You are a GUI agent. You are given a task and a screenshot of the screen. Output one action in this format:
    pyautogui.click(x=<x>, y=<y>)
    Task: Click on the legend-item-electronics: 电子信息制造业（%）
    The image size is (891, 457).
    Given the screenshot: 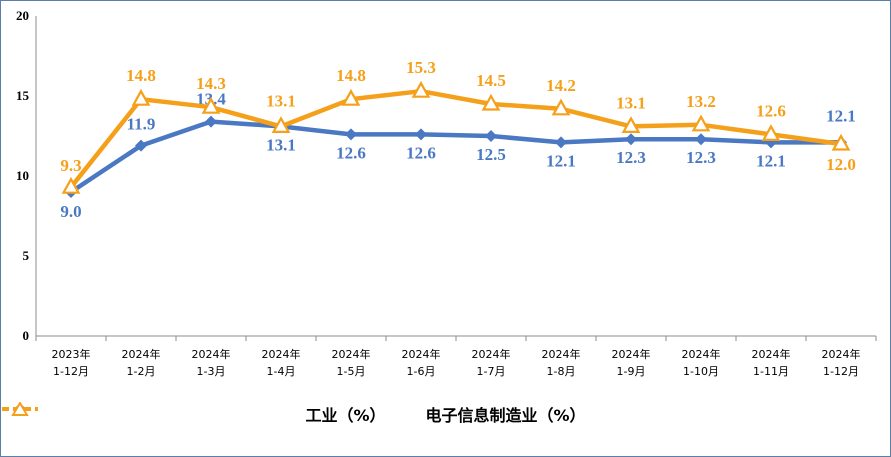 What is the action you would take?
    pyautogui.click(x=294, y=414)
    